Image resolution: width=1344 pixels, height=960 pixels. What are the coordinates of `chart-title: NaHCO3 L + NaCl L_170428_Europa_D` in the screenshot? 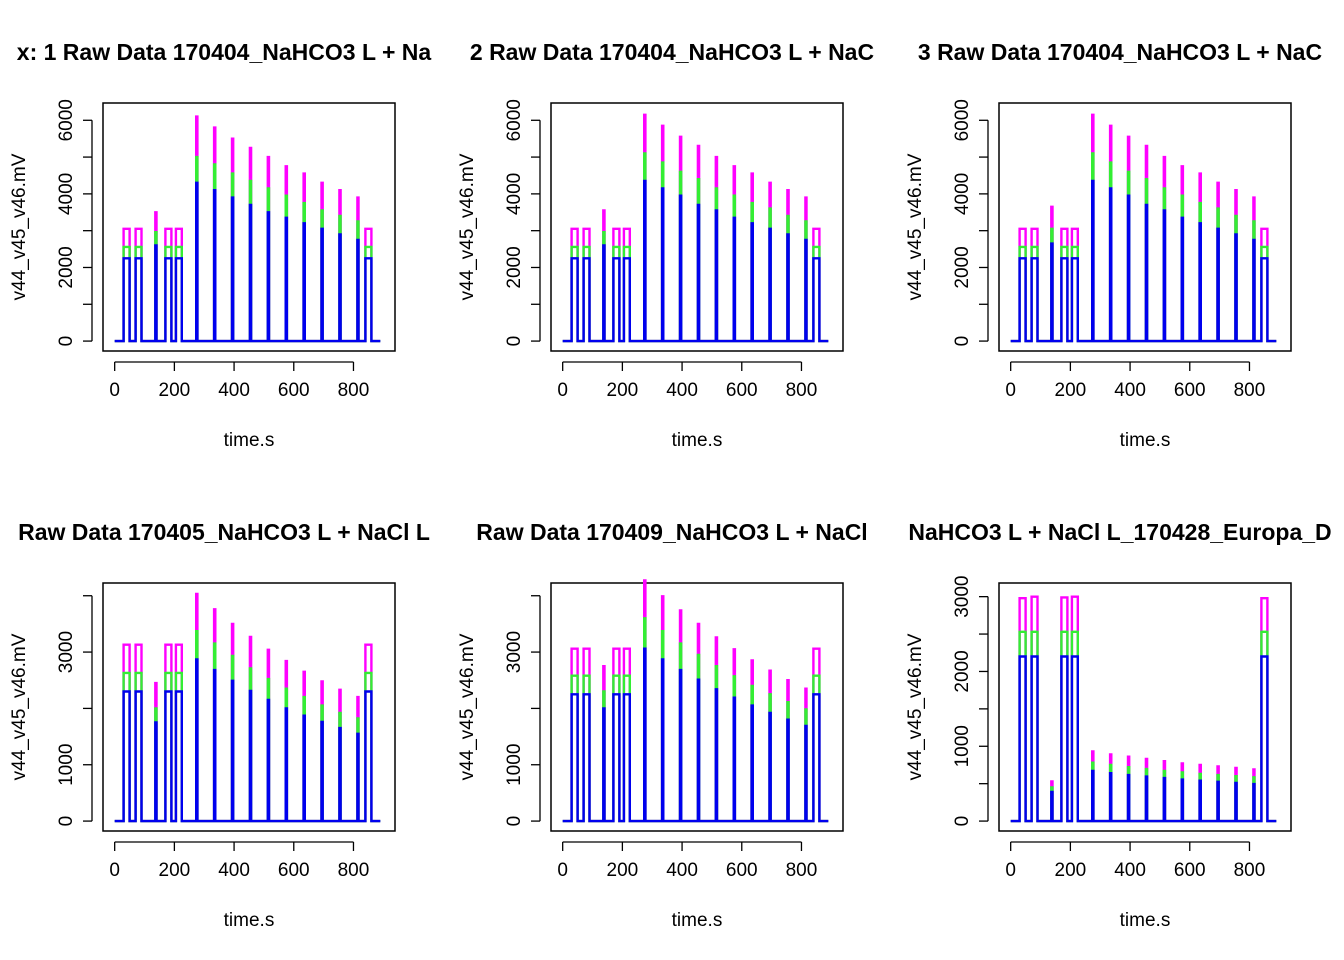 It's located at (1119, 532).